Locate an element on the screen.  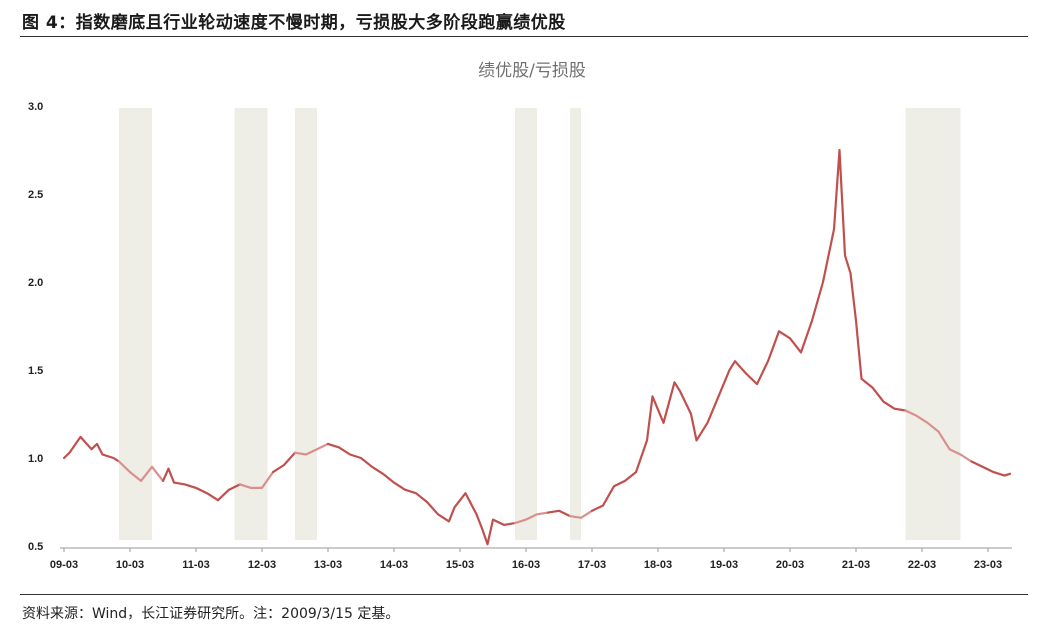
x-tick-label-12: 20-03 is located at coordinates (790, 565).